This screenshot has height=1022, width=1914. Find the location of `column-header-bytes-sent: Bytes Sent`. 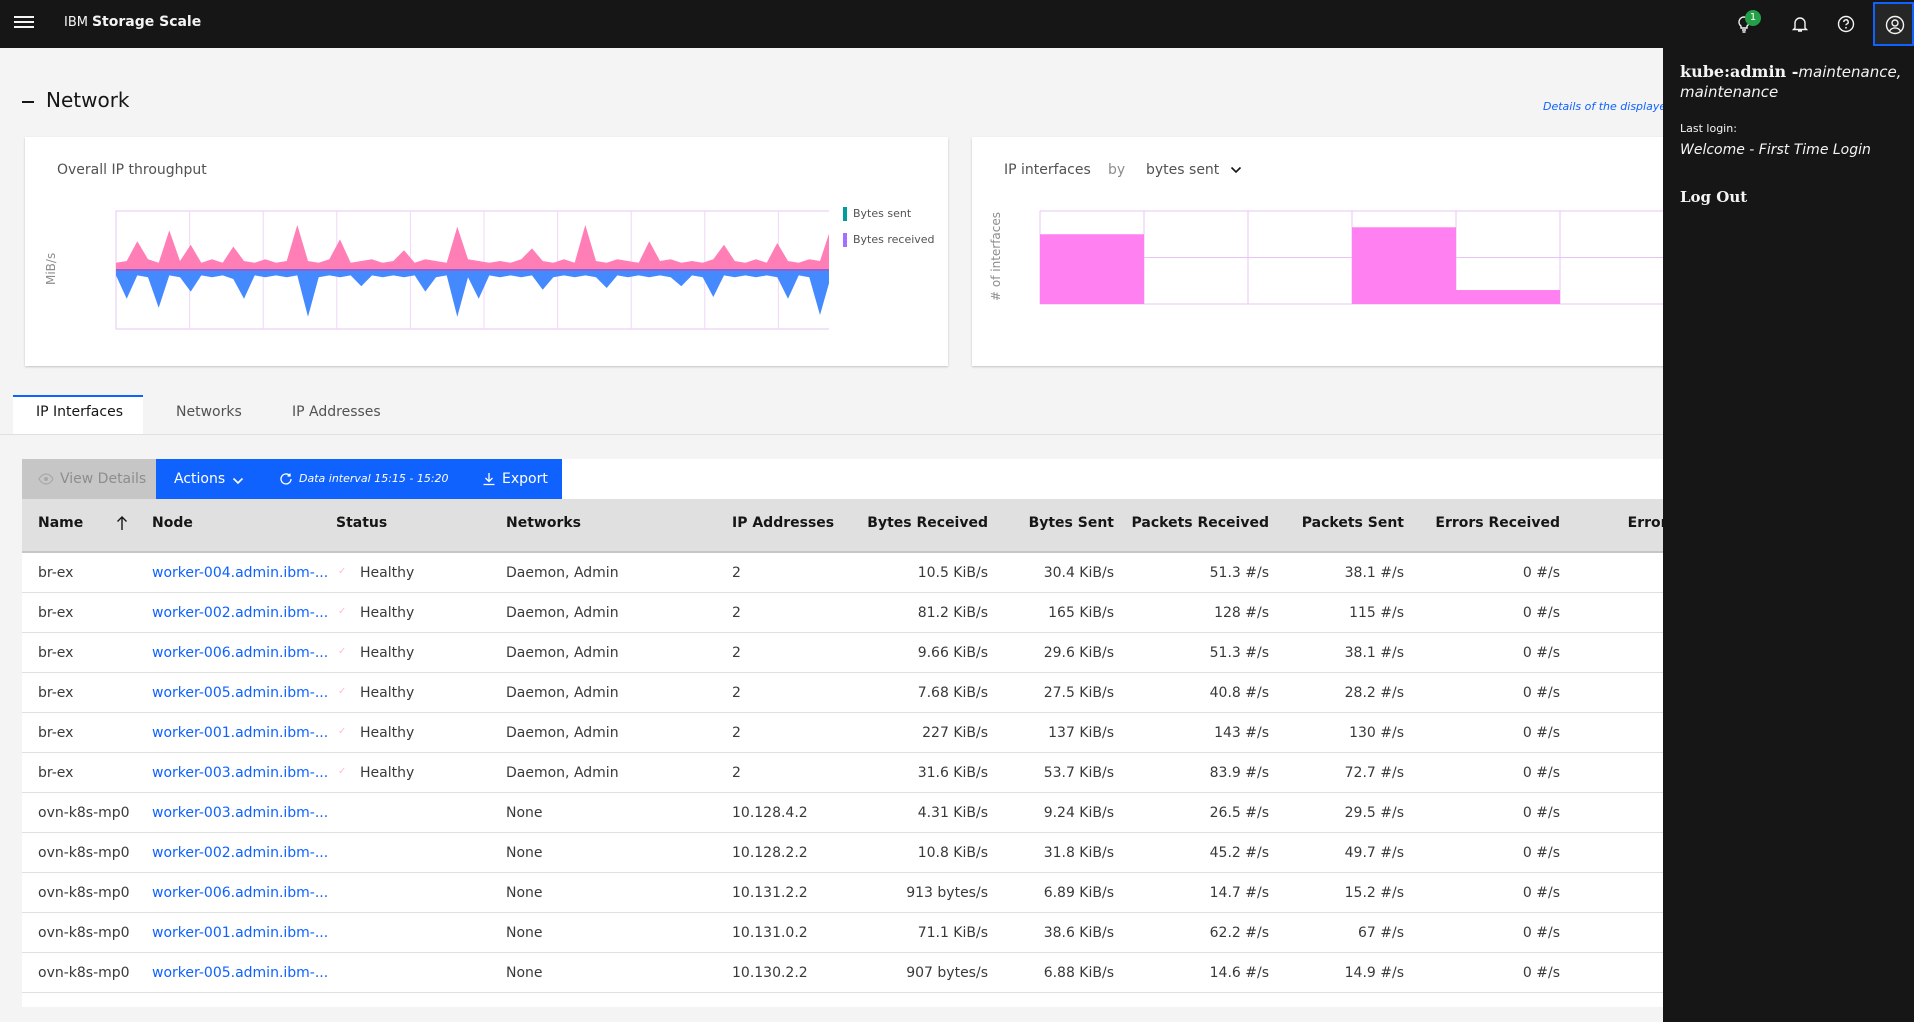

column-header-bytes-sent: Bytes Sent is located at coordinates (1071, 523).